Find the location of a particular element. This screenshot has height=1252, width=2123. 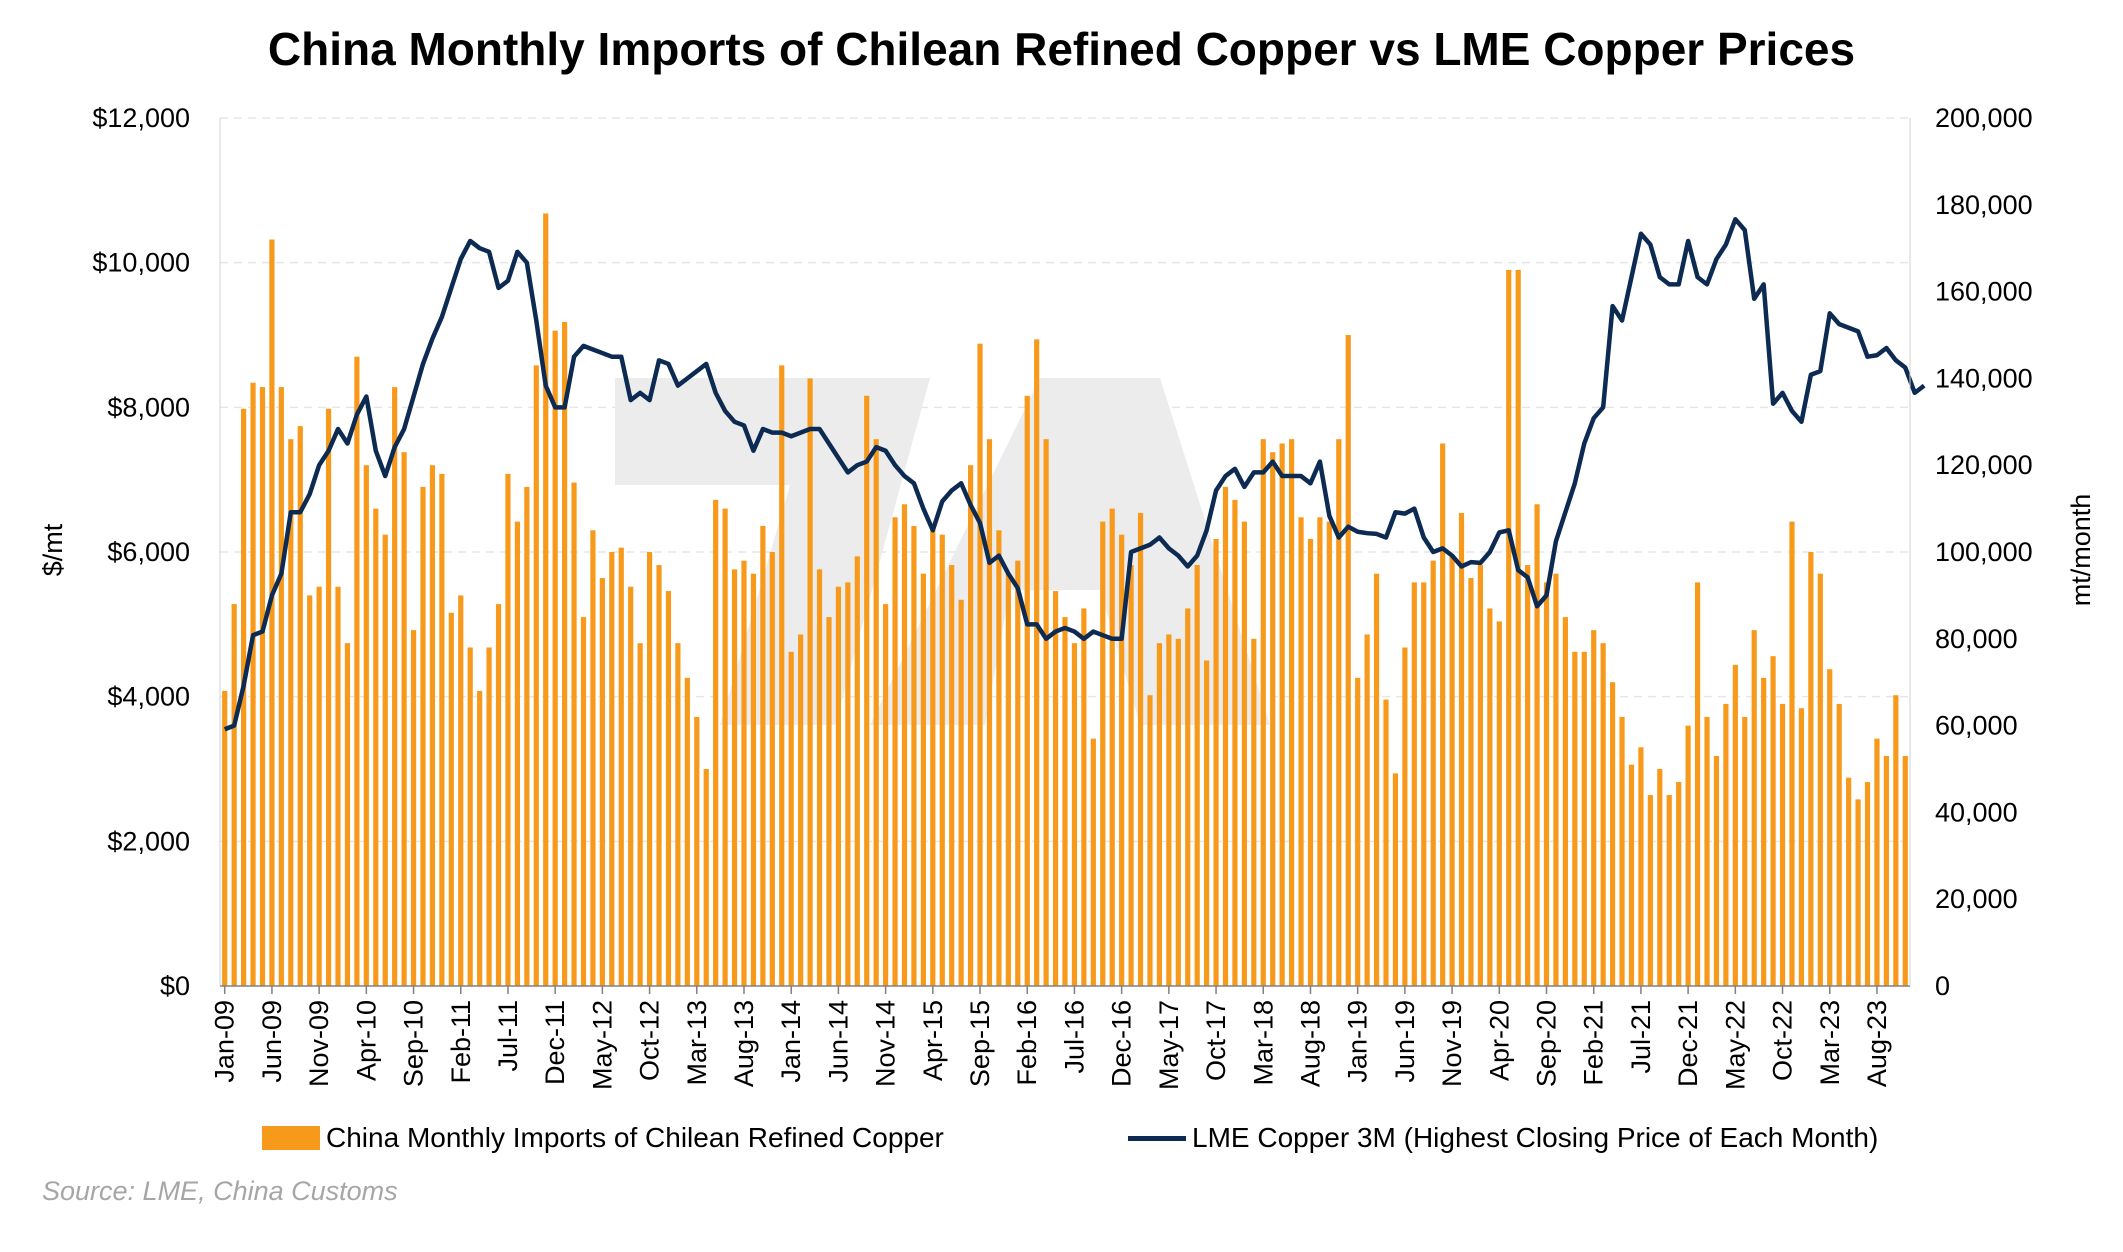

x-tick-label: Aug-18 is located at coordinates (1310, 1043).